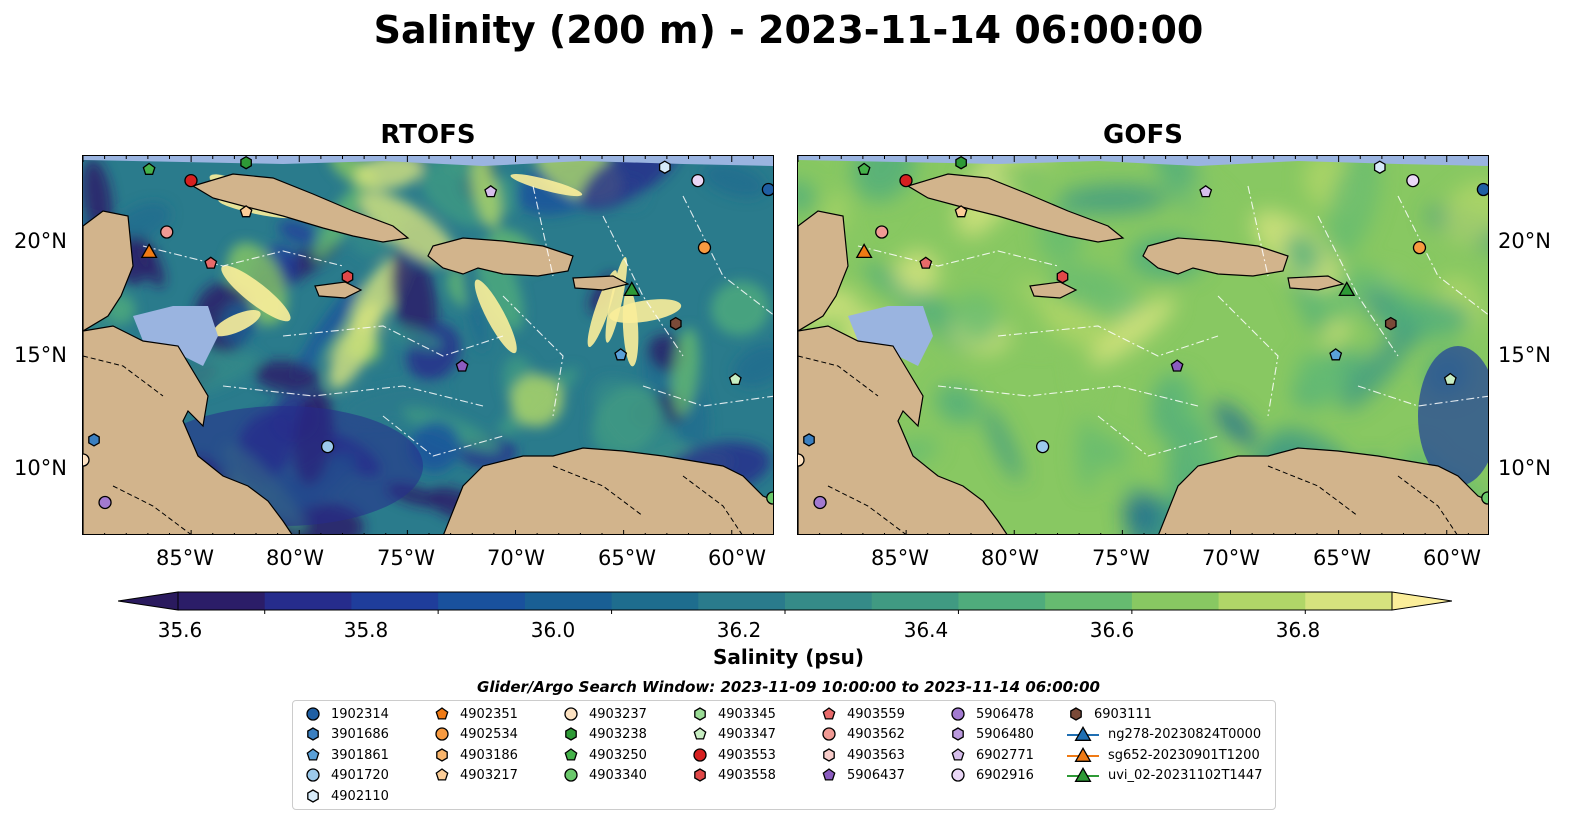 The height and width of the screenshot is (826, 1577). Describe the element at coordinates (489, 734) in the screenshot. I see `legend-label: 4902534` at that location.